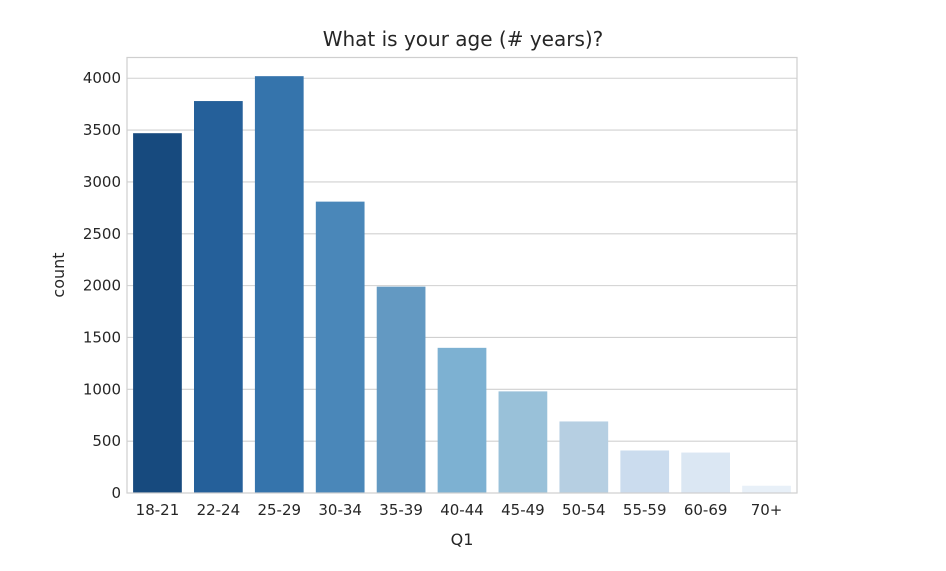 The width and height of the screenshot is (946, 571). What do you see at coordinates (279, 510) in the screenshot?
I see `x-tick-label: 25-29` at bounding box center [279, 510].